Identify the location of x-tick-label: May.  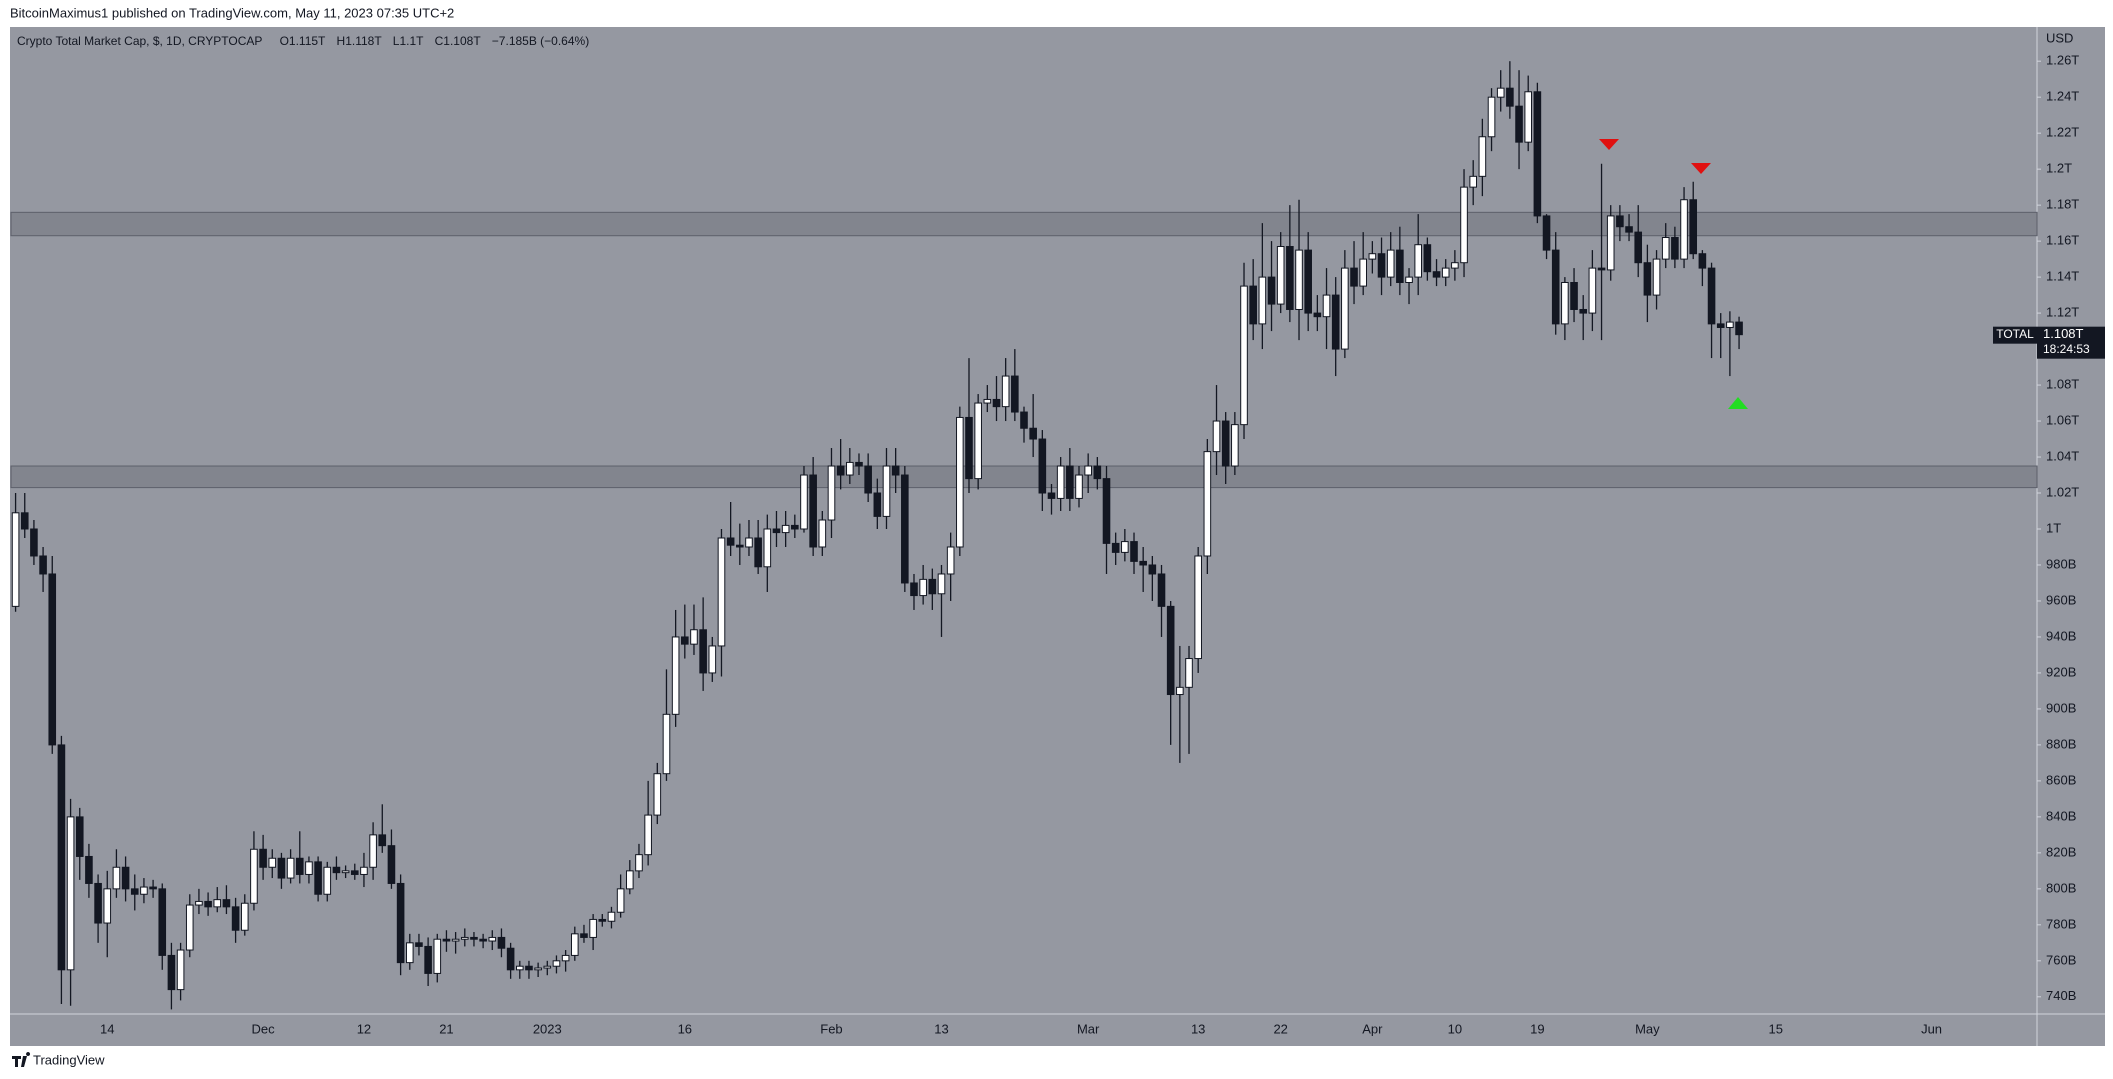
(1647, 1028).